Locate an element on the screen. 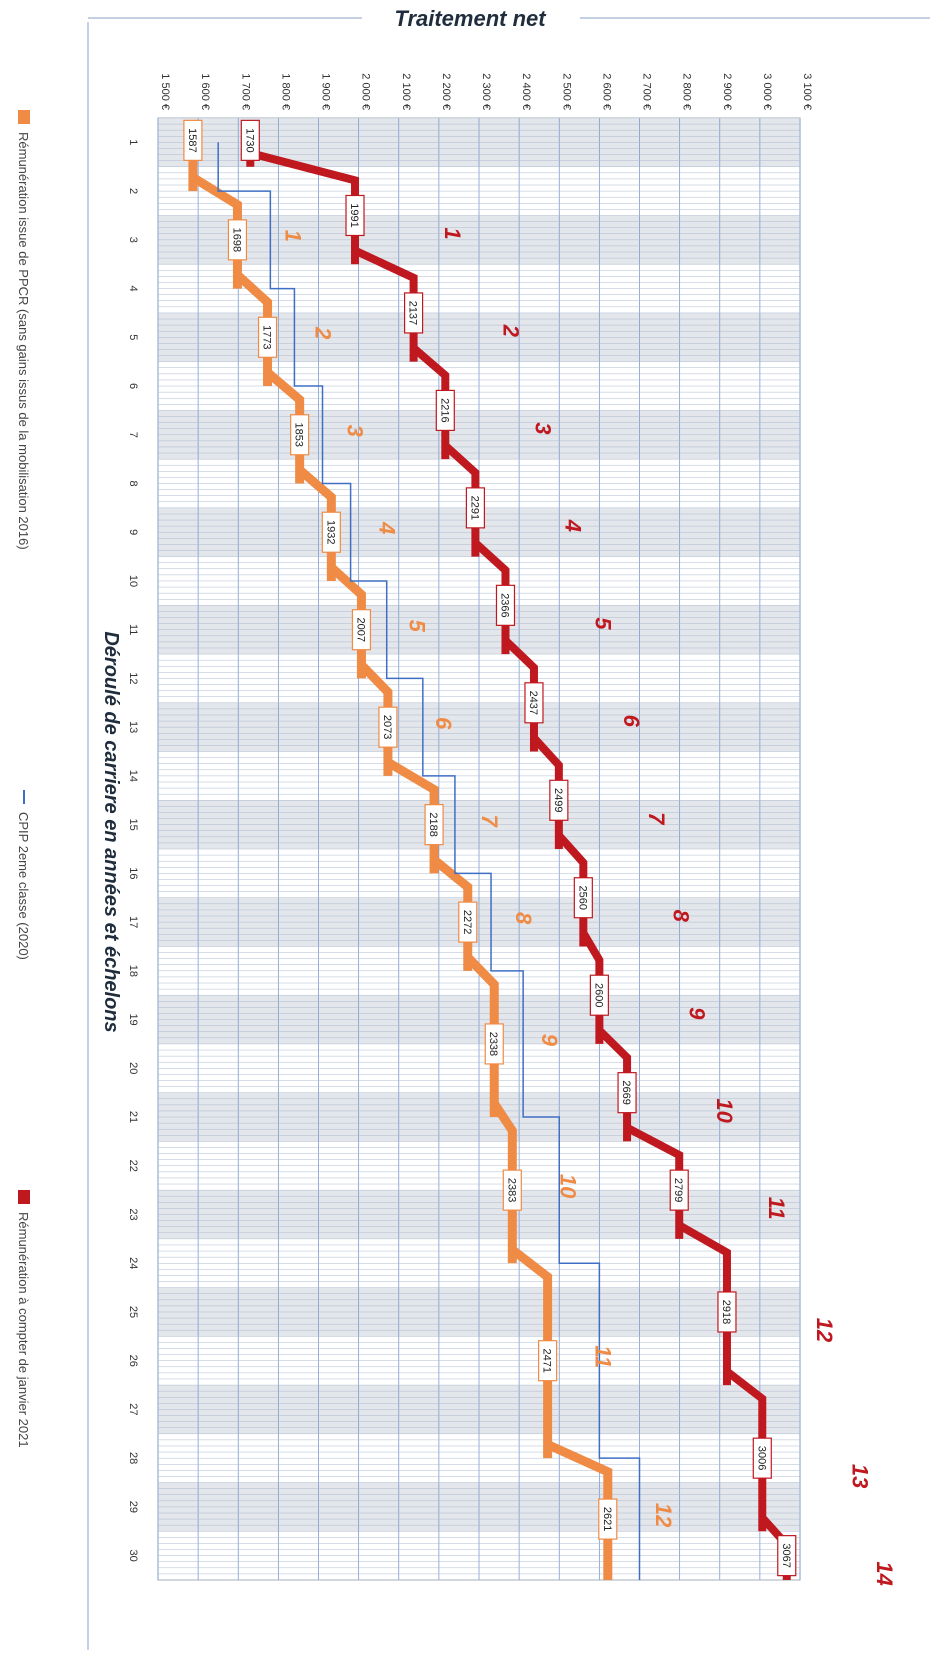 Image resolution: width=939 pixels, height=1657 pixels. salary-tick-label: 2 800 € is located at coordinates (687, 91).